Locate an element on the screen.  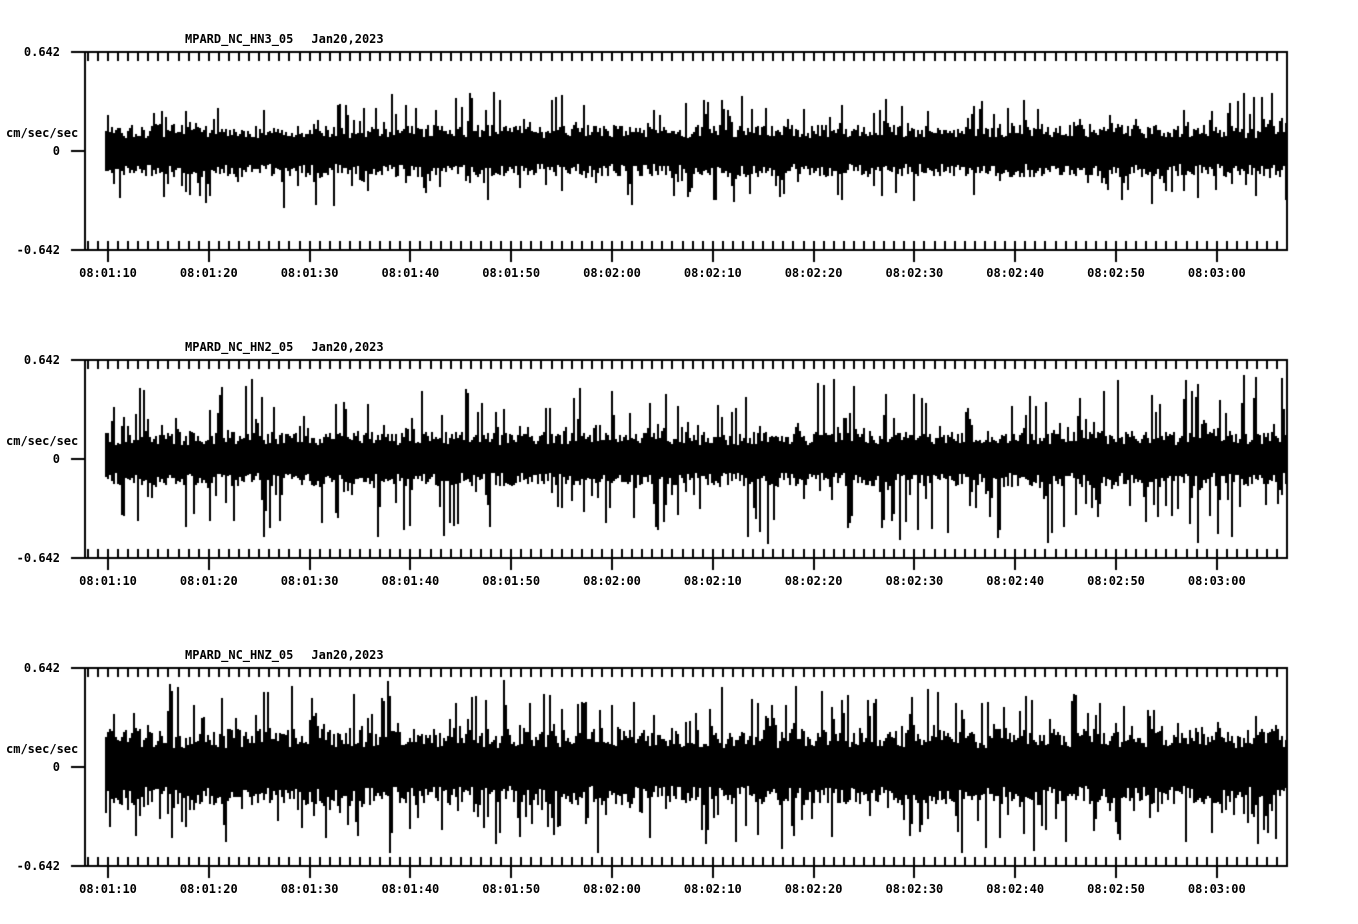
trace-id: MPARD_NC_HN3_05 is located at coordinates (239, 39).